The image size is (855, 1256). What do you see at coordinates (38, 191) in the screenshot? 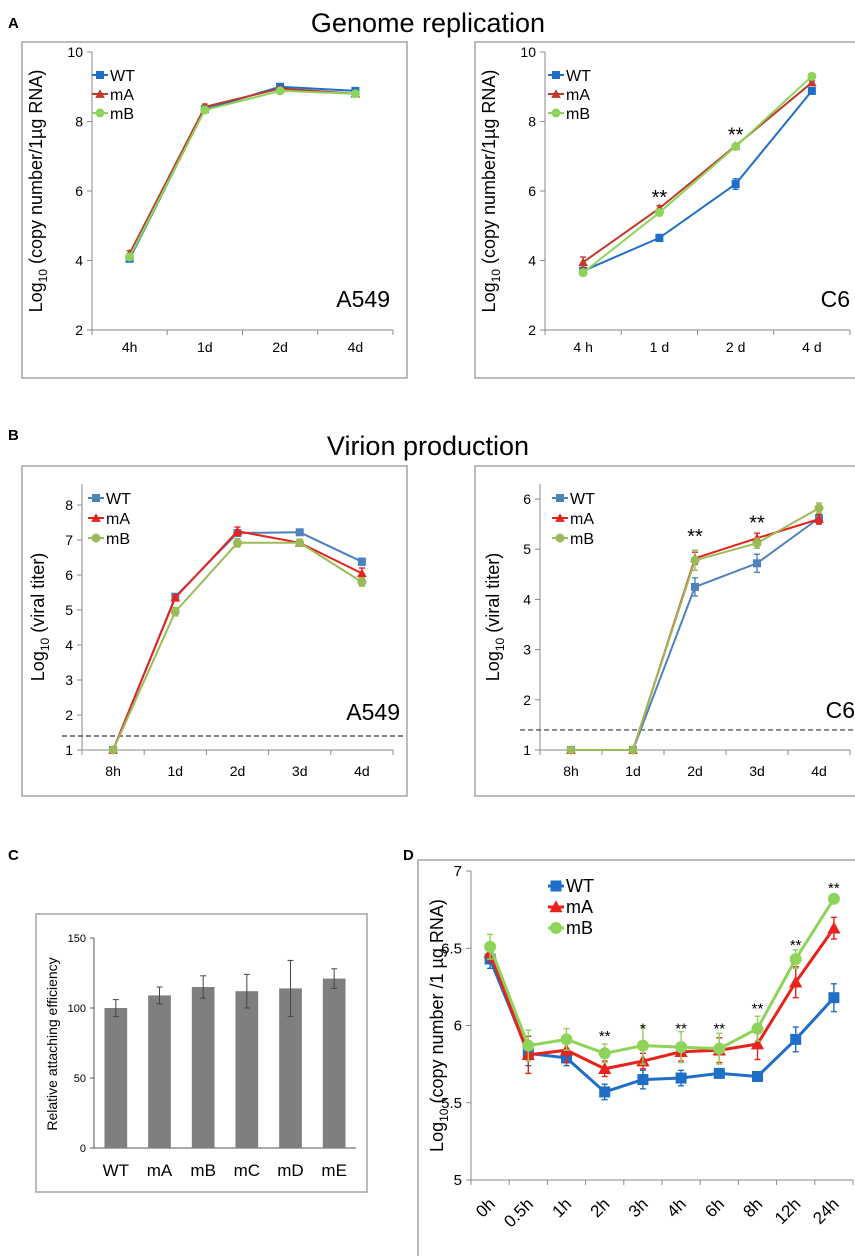
I see `y-axis-label: Log10 (copy number/1µg RNA)` at bounding box center [38, 191].